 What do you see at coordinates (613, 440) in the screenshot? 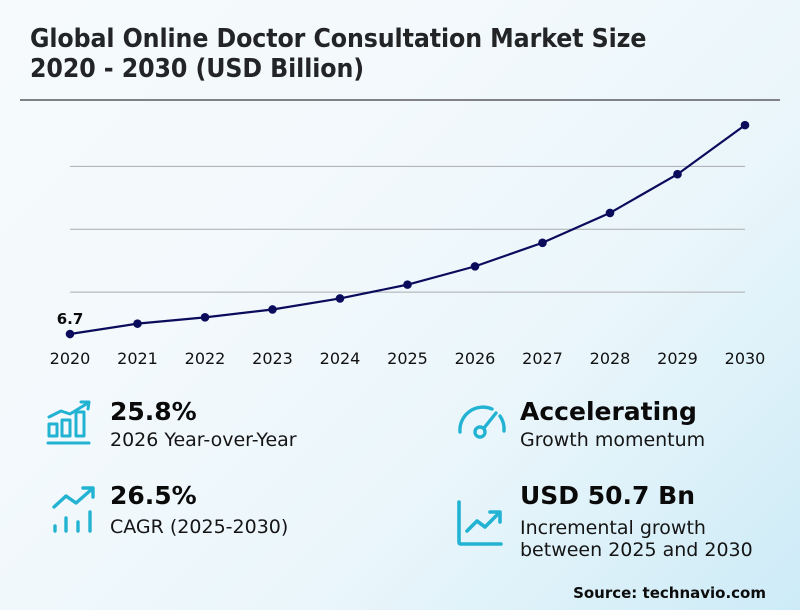
I see `kpi-momentum-label: Growth momentum` at bounding box center [613, 440].